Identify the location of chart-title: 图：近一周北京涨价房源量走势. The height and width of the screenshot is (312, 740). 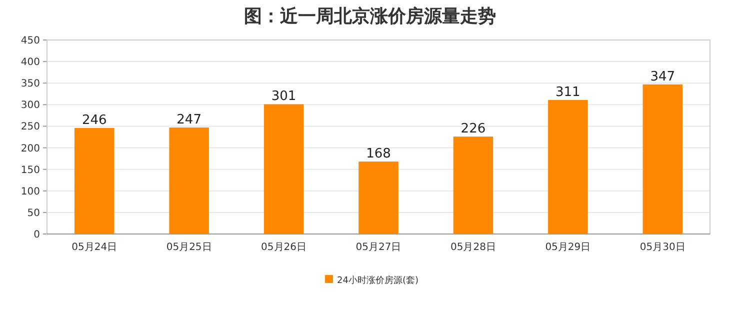
(370, 16).